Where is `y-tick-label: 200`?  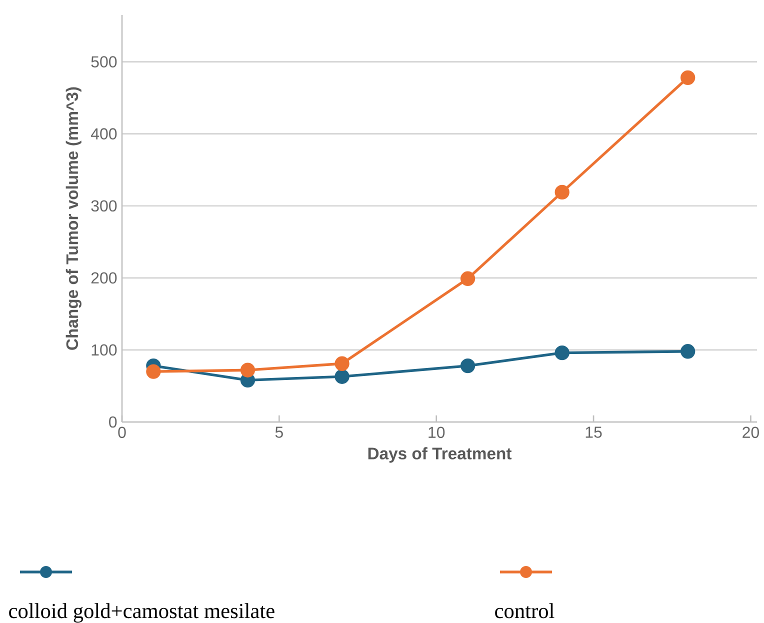 y-tick-label: 200 is located at coordinates (104, 278).